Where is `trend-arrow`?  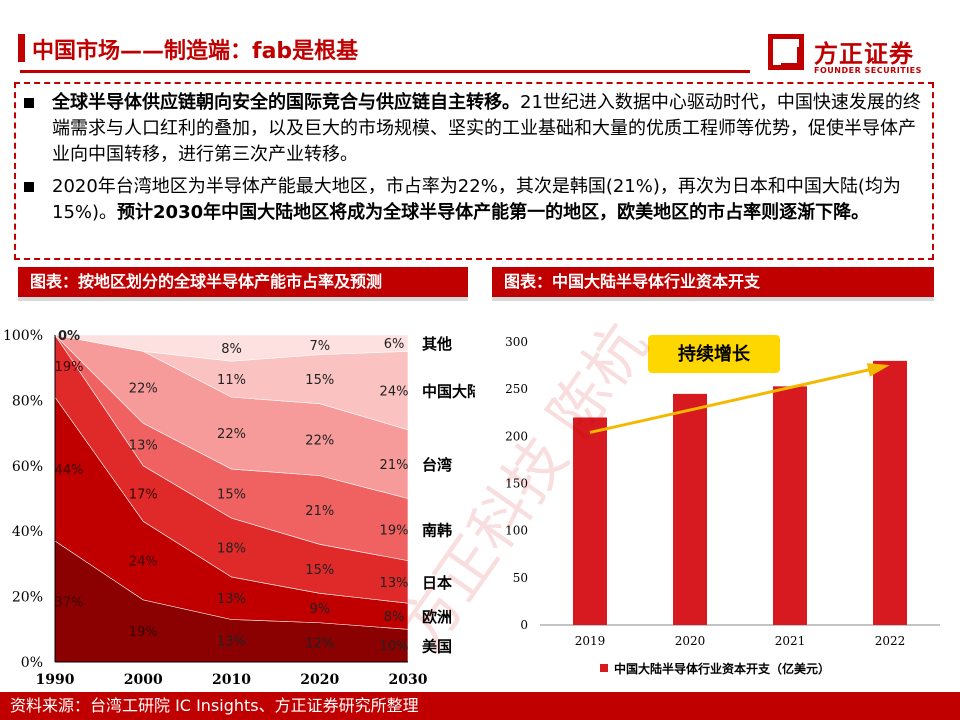 trend-arrow is located at coordinates (736, 399).